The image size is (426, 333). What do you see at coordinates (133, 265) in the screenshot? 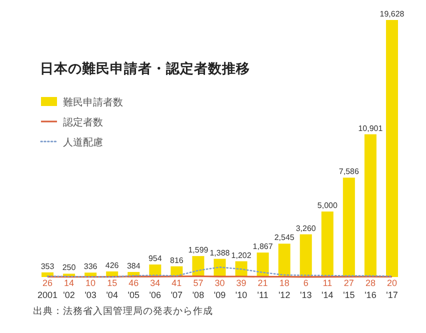
I see `data-label: 384` at bounding box center [133, 265].